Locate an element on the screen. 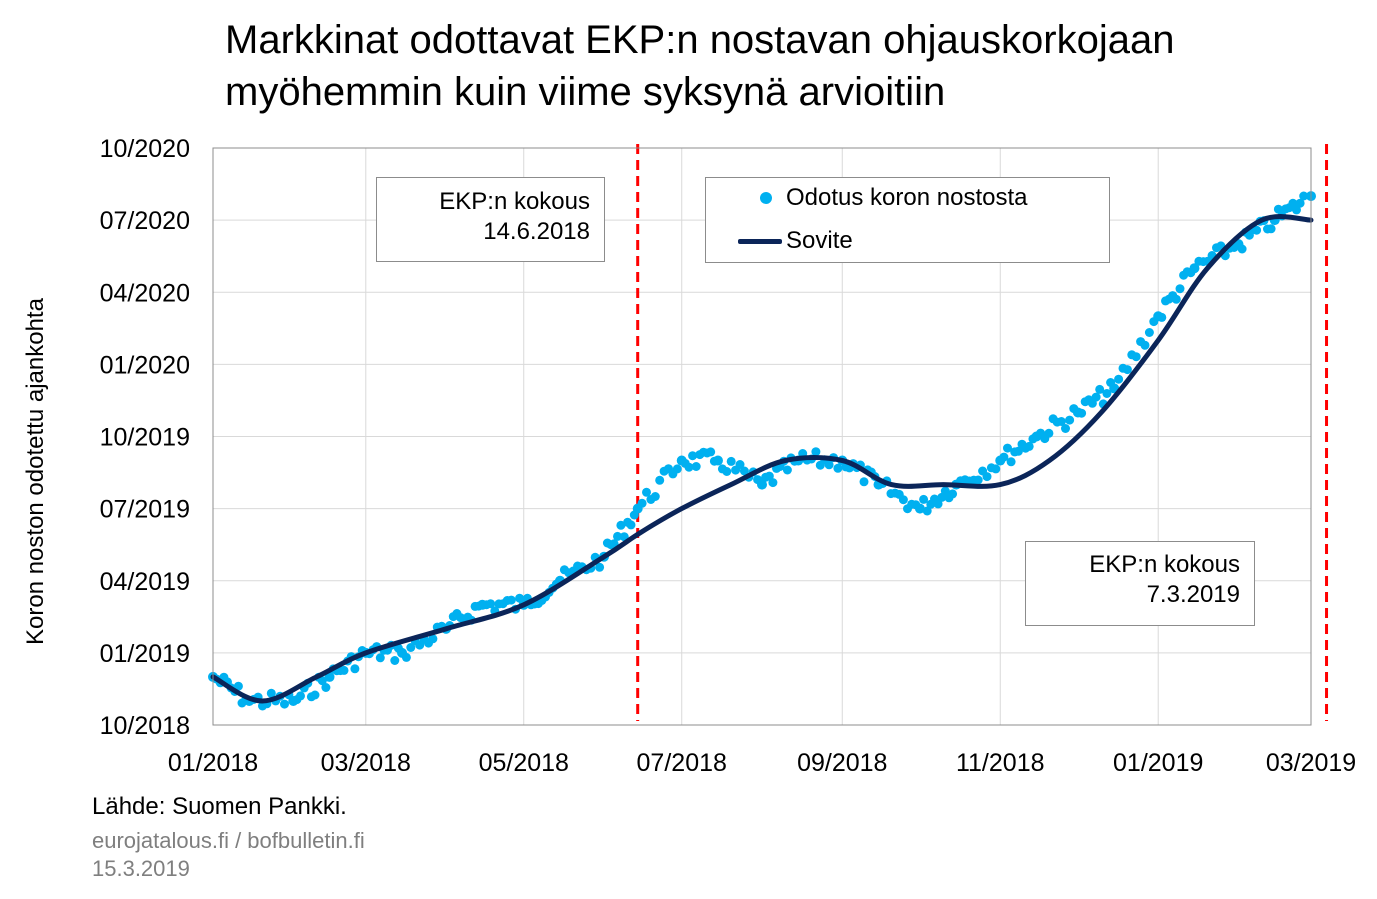  legend-item-scatter: Odotus koron nostosta is located at coordinates (866, 198).